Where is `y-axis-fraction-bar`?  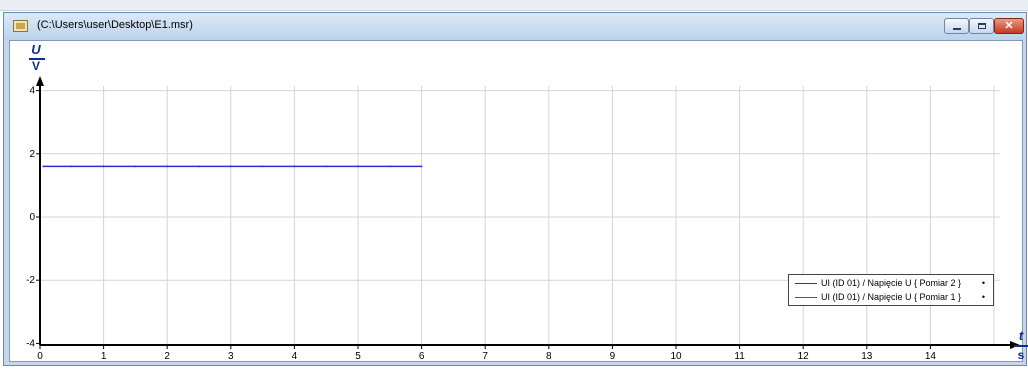 y-axis-fraction-bar is located at coordinates (37, 59).